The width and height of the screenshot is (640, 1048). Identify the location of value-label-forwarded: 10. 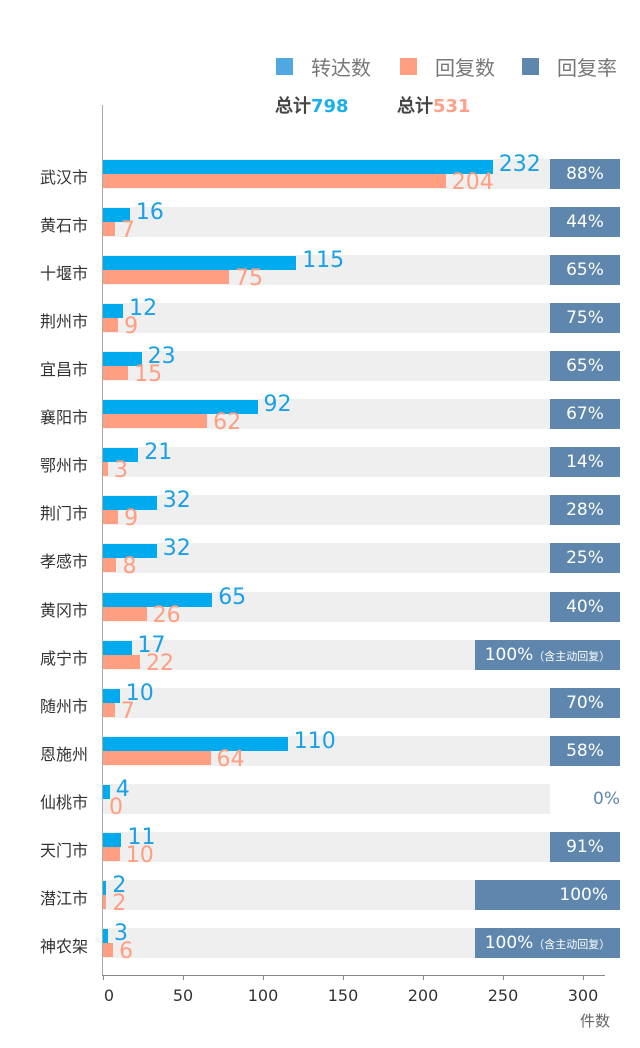
(139, 693).